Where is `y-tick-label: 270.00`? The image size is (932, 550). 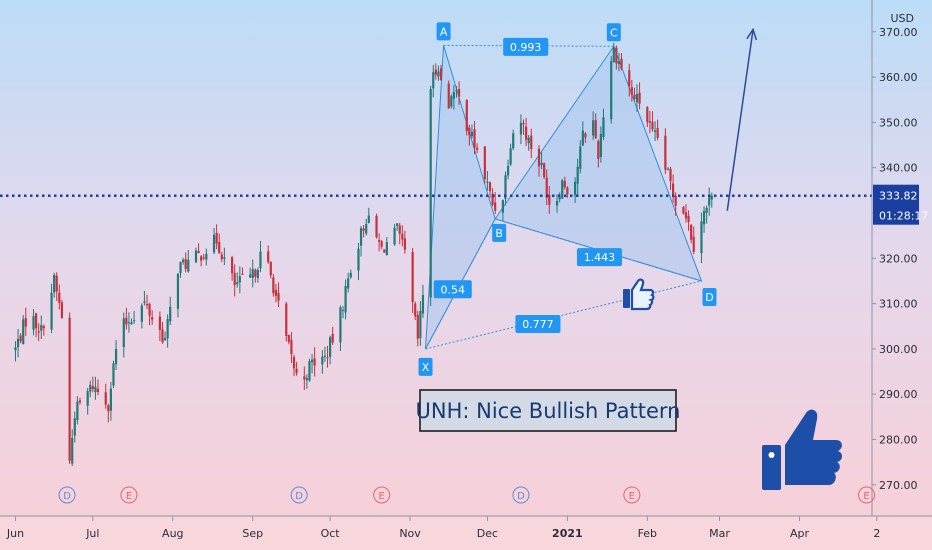 y-tick-label: 270.00 is located at coordinates (898, 485).